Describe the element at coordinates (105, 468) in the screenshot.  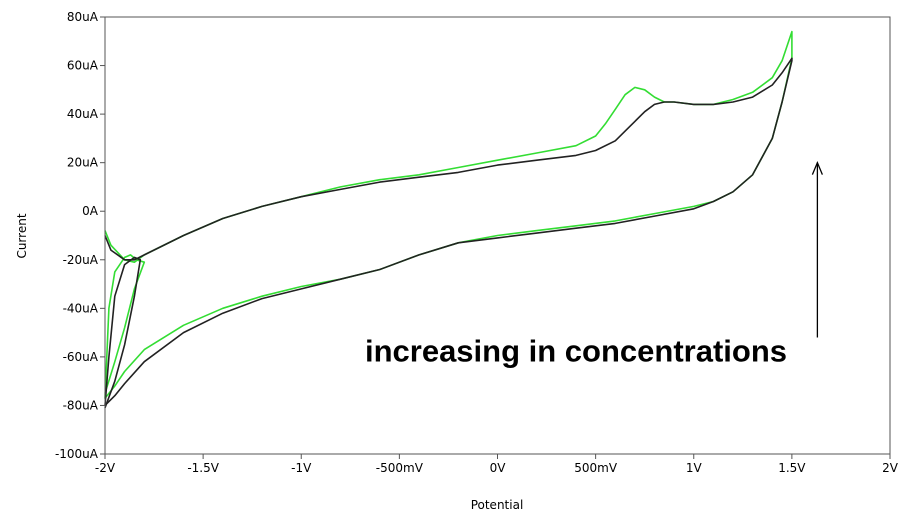
I see `x-tick-label: -2V` at that location.